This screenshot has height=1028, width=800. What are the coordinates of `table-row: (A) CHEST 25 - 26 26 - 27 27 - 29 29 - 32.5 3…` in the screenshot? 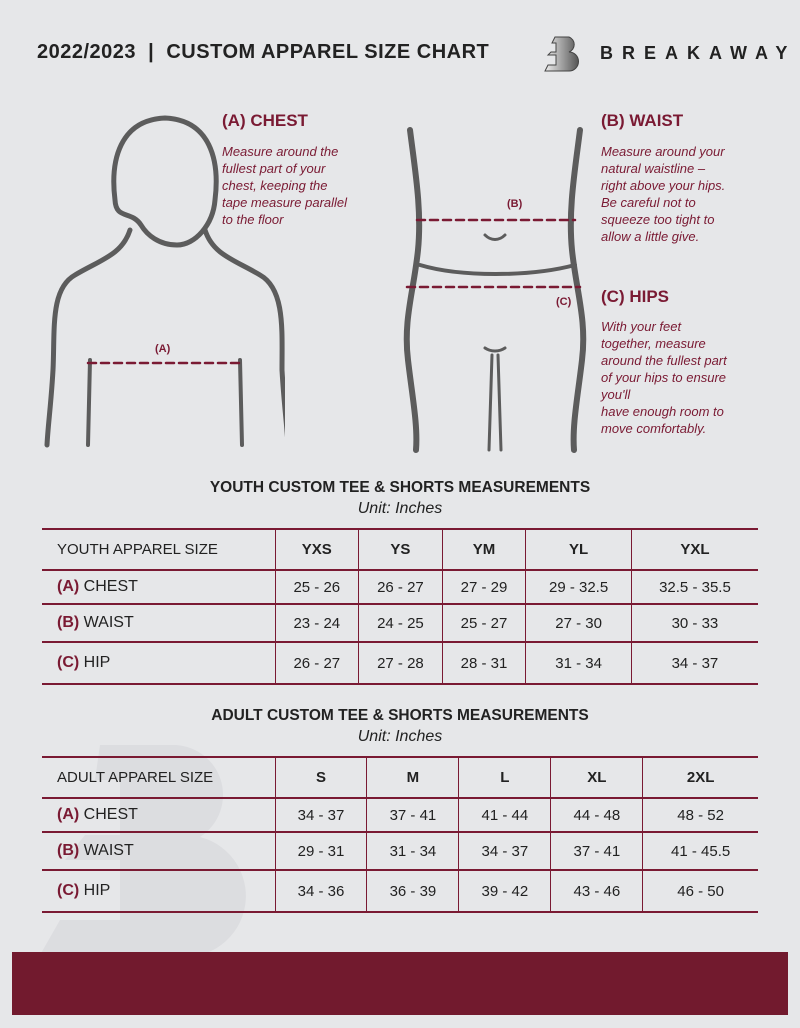 It's located at (400, 587).